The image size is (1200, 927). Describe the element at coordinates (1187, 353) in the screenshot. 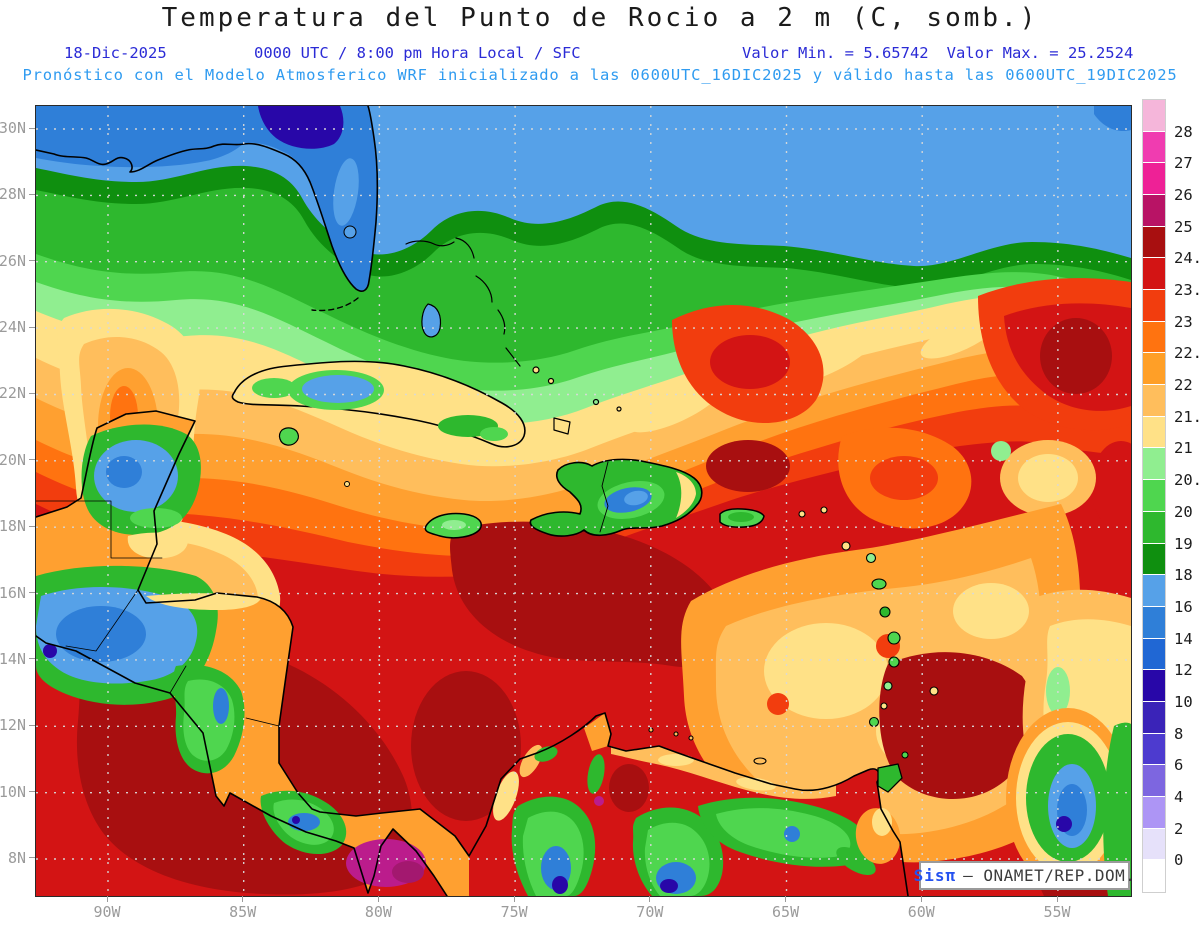

I see `legend-value-label: 22.5` at that location.